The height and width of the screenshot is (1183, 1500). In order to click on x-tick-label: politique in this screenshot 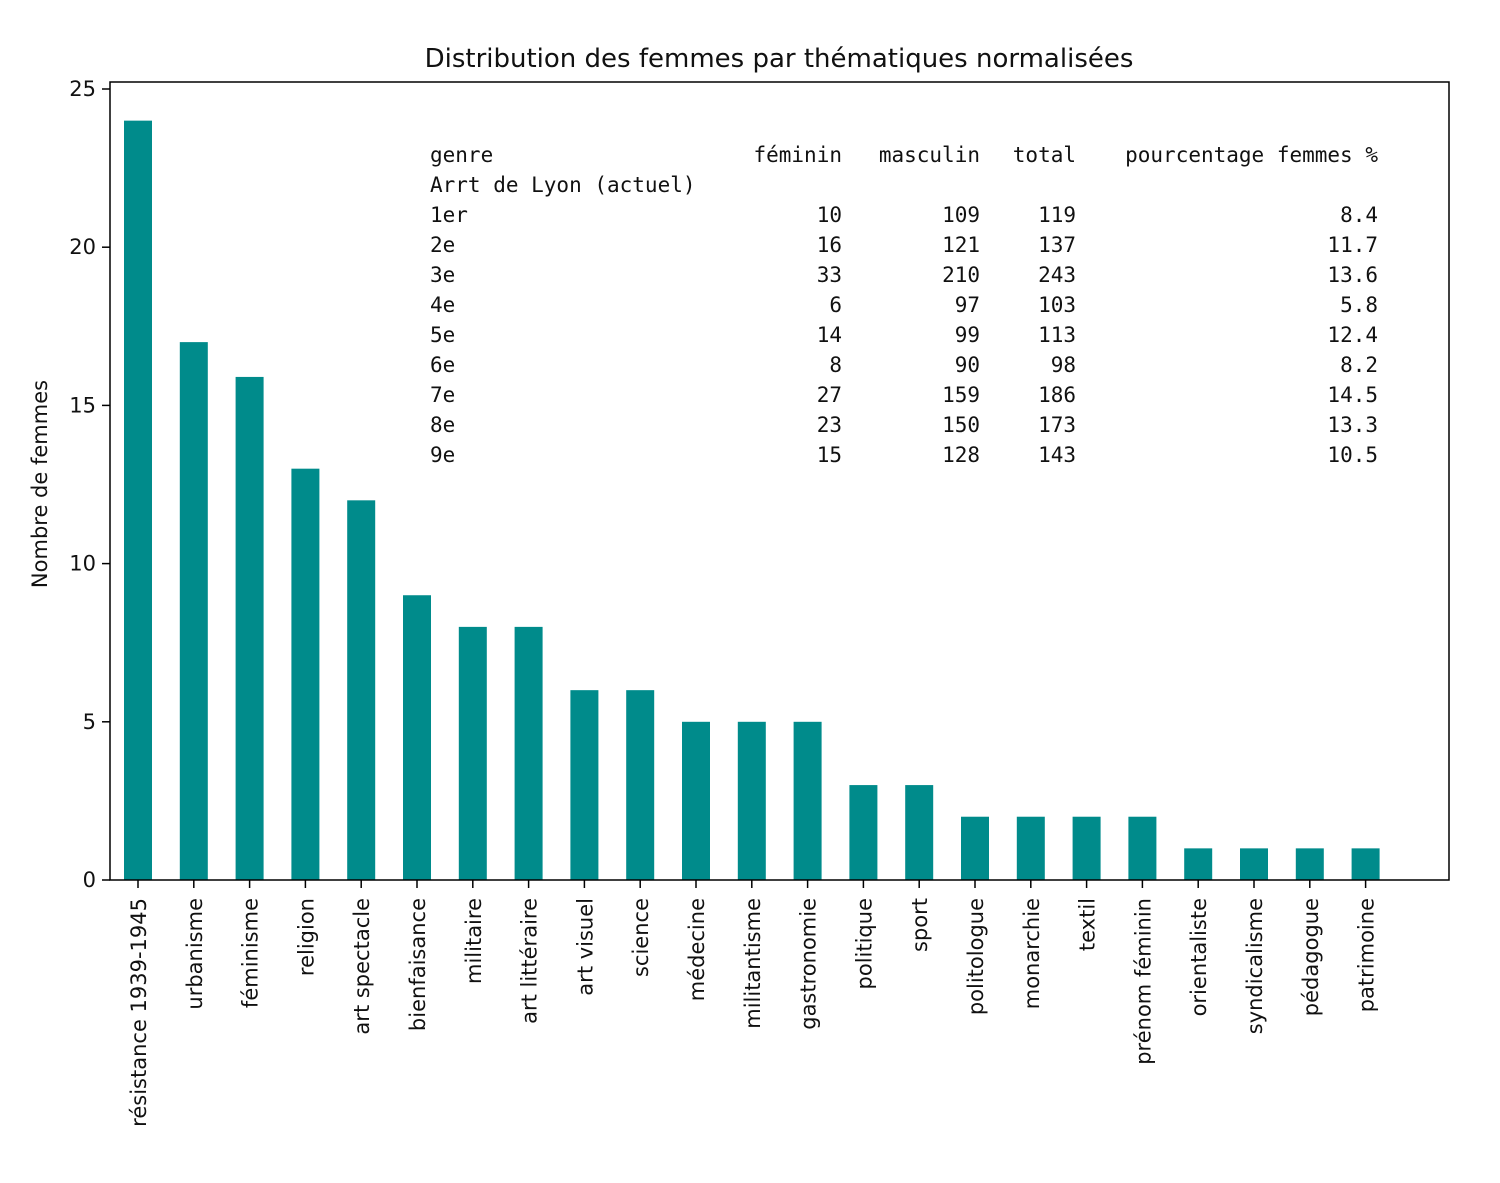, I will do `click(864, 943)`.